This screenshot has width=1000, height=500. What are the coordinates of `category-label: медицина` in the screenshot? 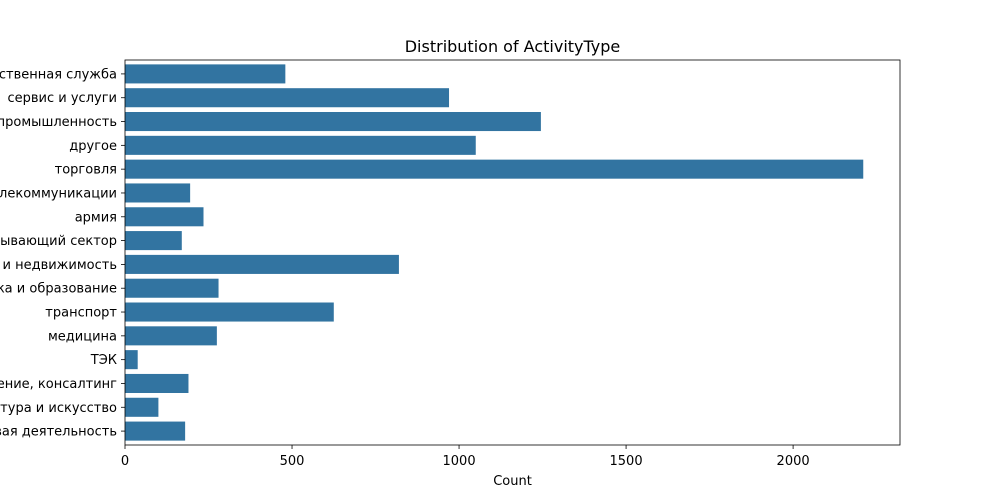 It's located at (82, 336).